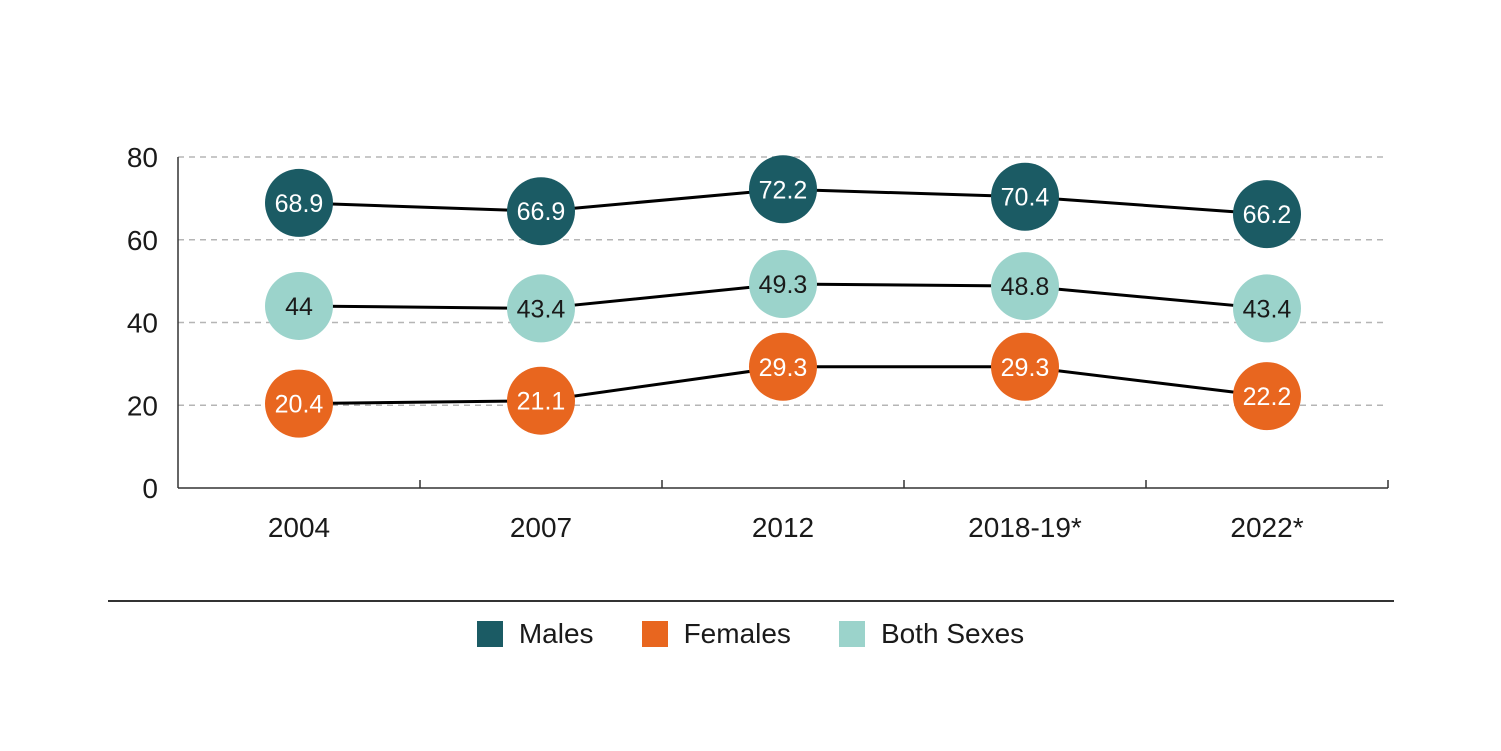  I want to click on data-label: 68.9, so click(299, 204).